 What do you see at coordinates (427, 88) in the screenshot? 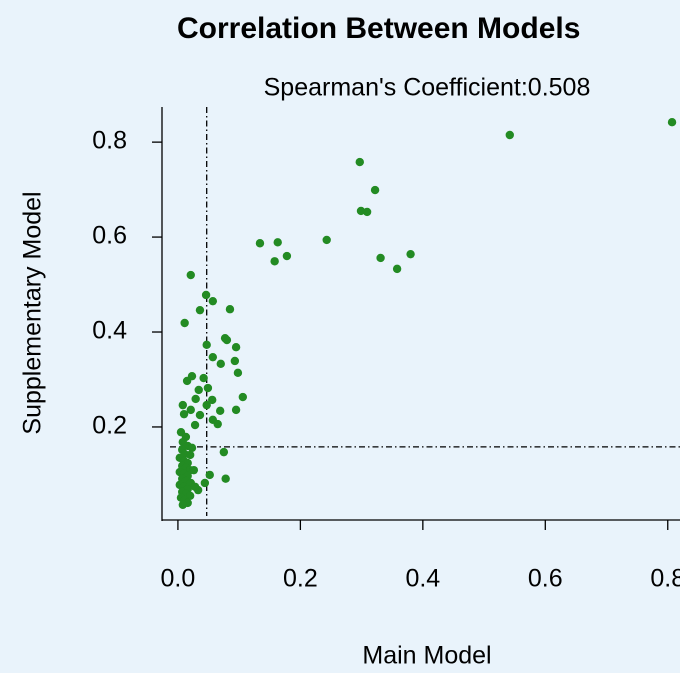
I see `chart-subtitle: Spearman's Coefficient:0.508` at bounding box center [427, 88].